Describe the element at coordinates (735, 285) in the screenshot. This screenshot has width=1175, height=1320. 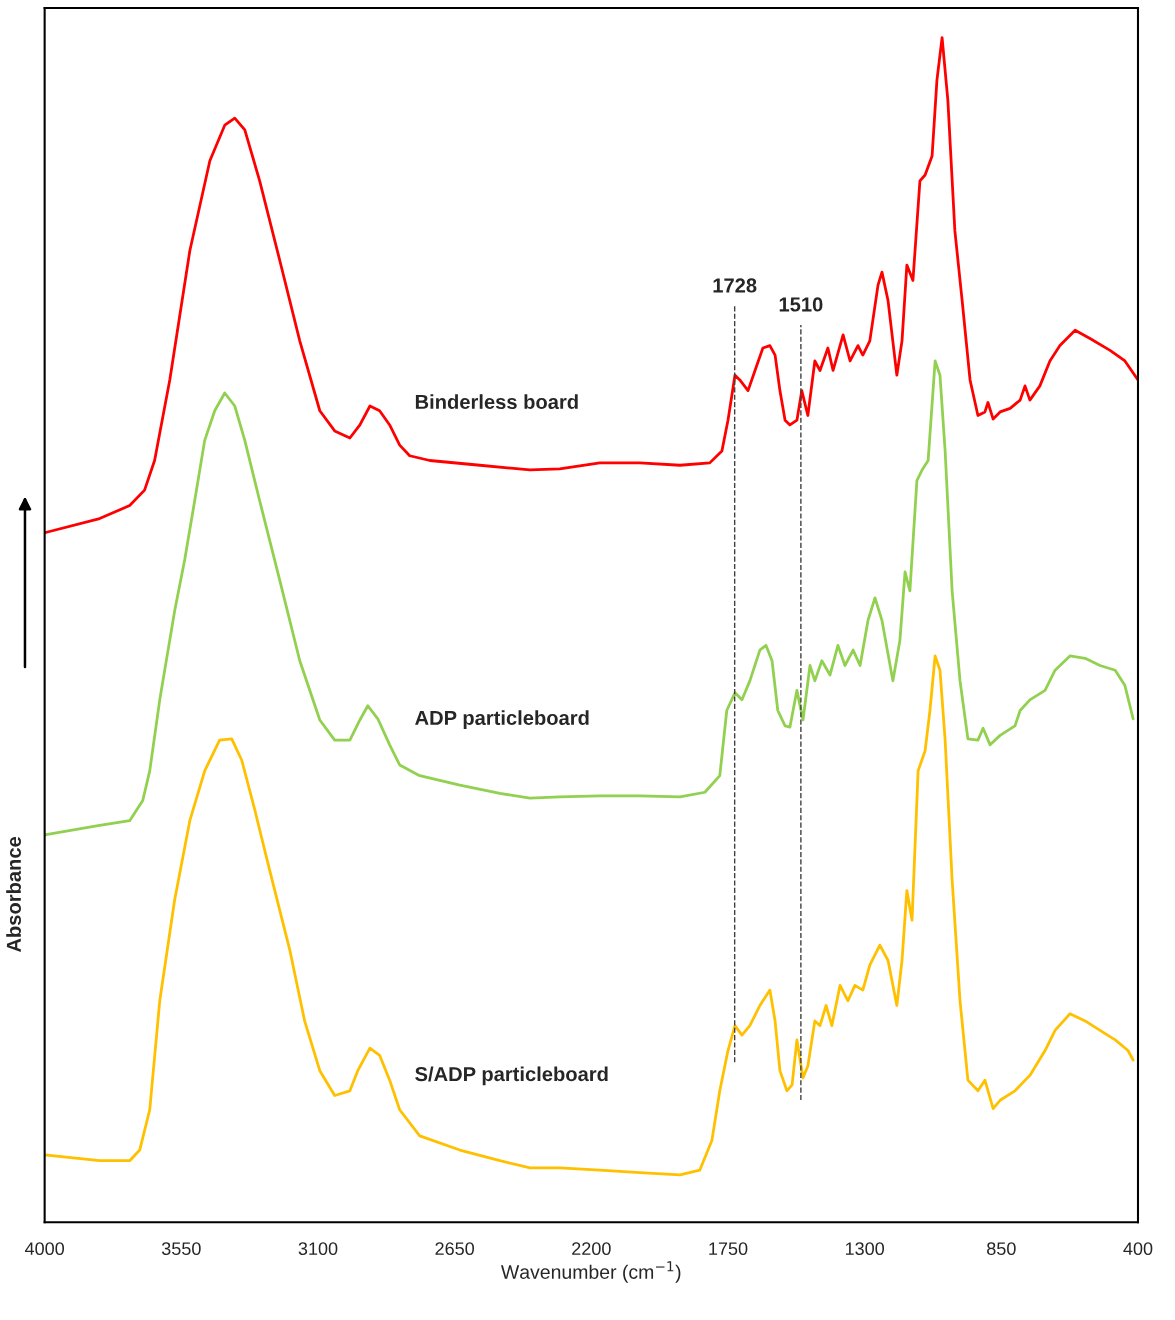
I see `ref-line-label: 1728` at that location.